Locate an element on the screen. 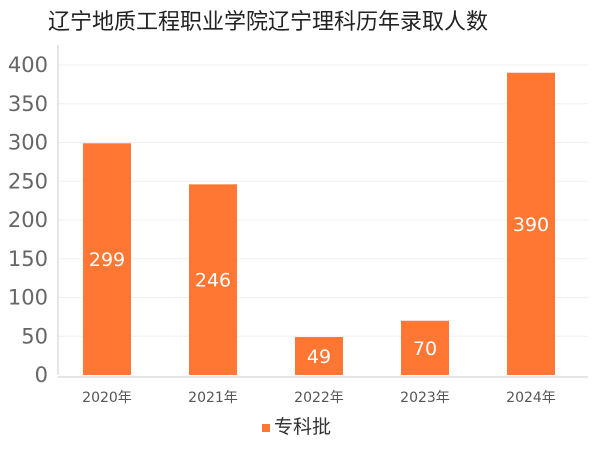 This screenshot has width=600, height=450. x-tick-label: 2021年 is located at coordinates (213, 398).